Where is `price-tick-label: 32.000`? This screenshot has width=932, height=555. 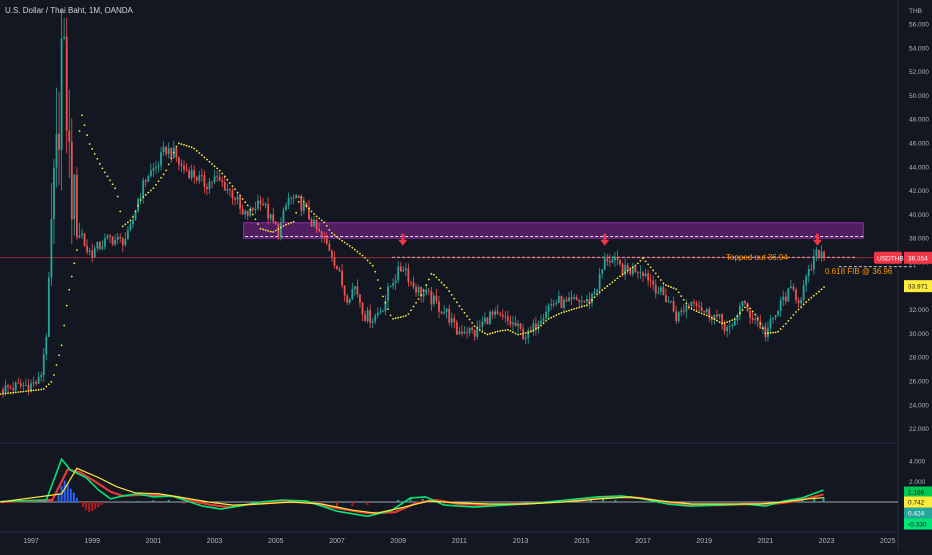
price-tick-label: 32.000 is located at coordinates (919, 310).